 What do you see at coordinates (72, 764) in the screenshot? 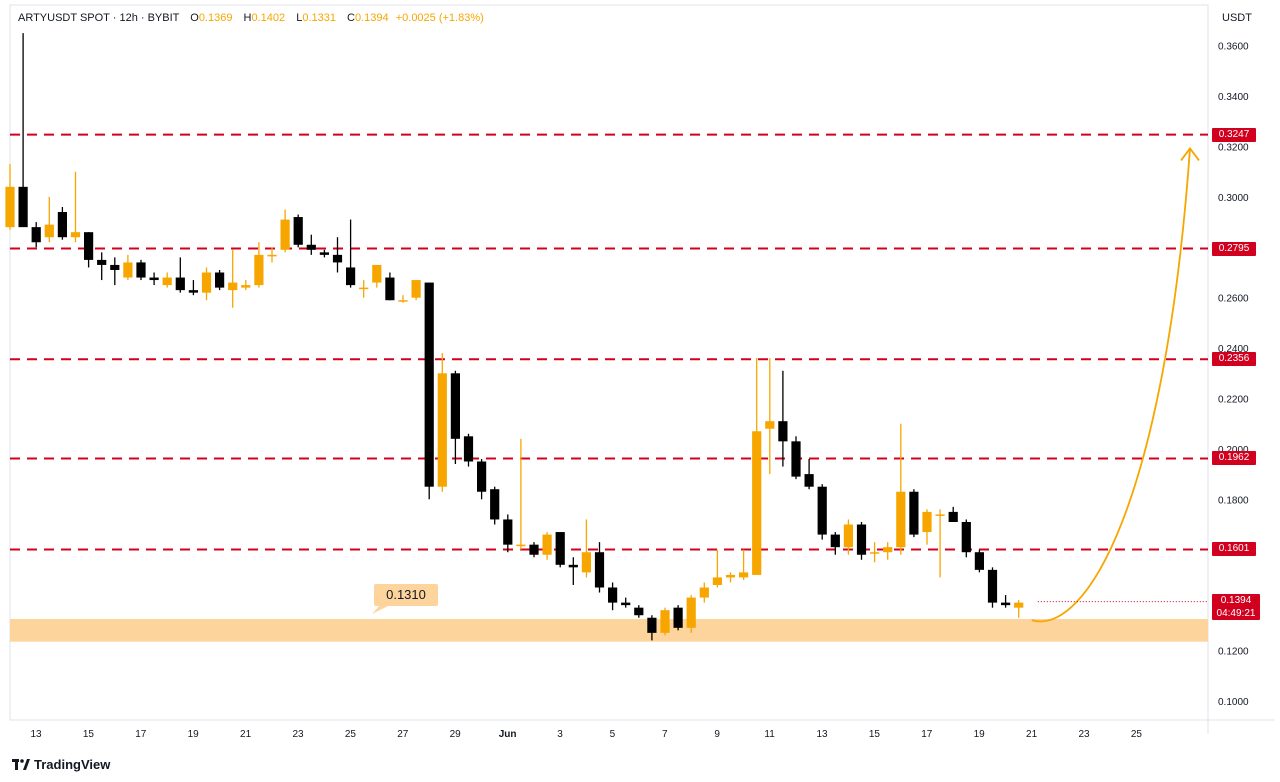
I see `tradingview-brand: TradingView` at bounding box center [72, 764].